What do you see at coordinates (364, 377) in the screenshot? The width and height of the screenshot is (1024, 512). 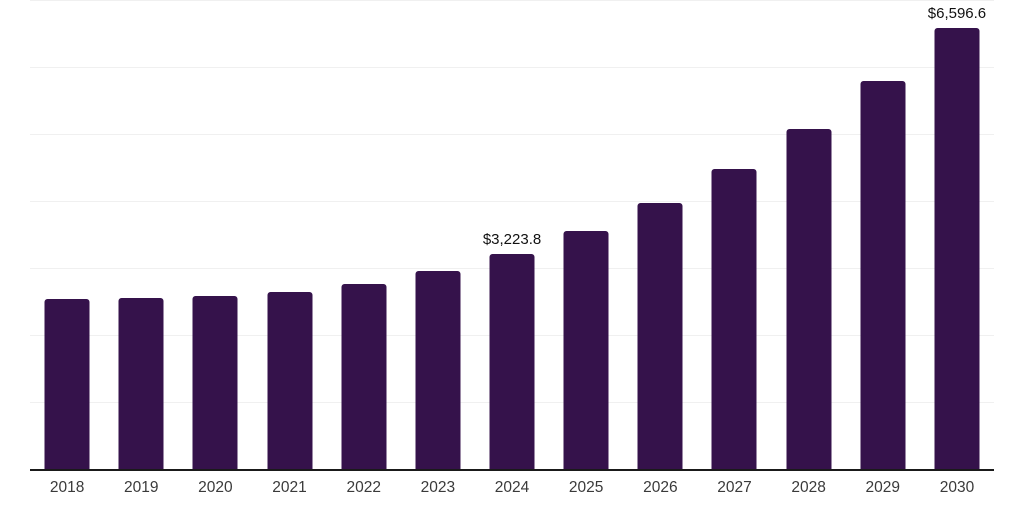 I see `bar-2022` at bounding box center [364, 377].